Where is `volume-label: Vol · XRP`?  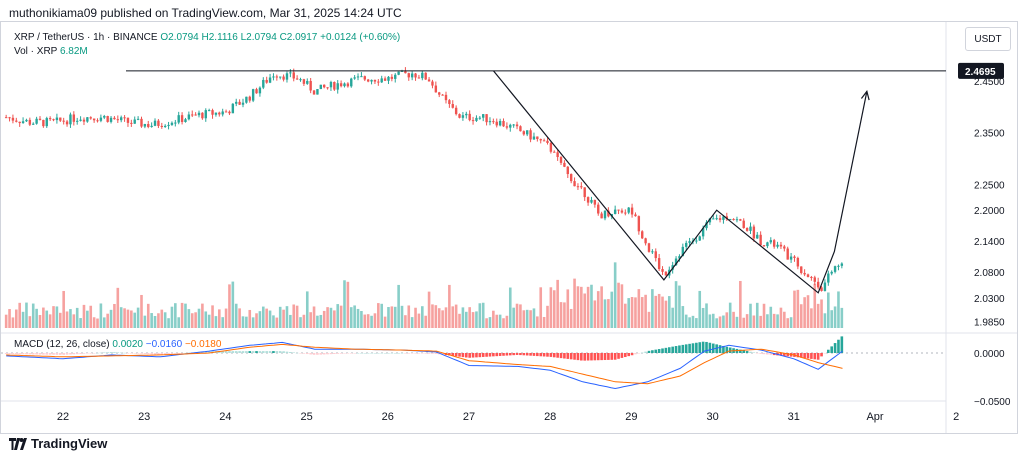
volume-label: Vol · XRP is located at coordinates (36, 51).